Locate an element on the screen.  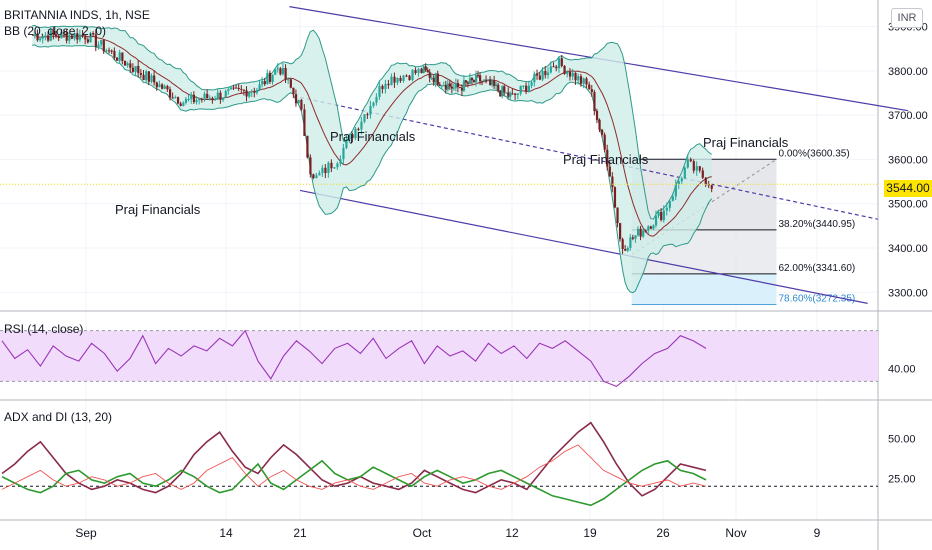
rsi-indicator-label: RSI (14, close) is located at coordinates (44, 329).